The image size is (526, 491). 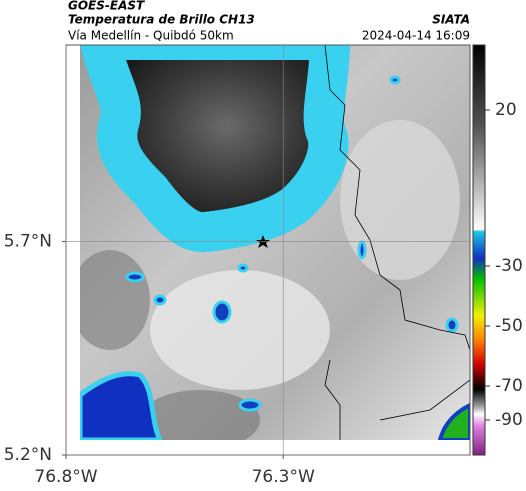 I want to click on subtitle: Vía Medellín - Quibdó 50km, so click(x=151, y=36).